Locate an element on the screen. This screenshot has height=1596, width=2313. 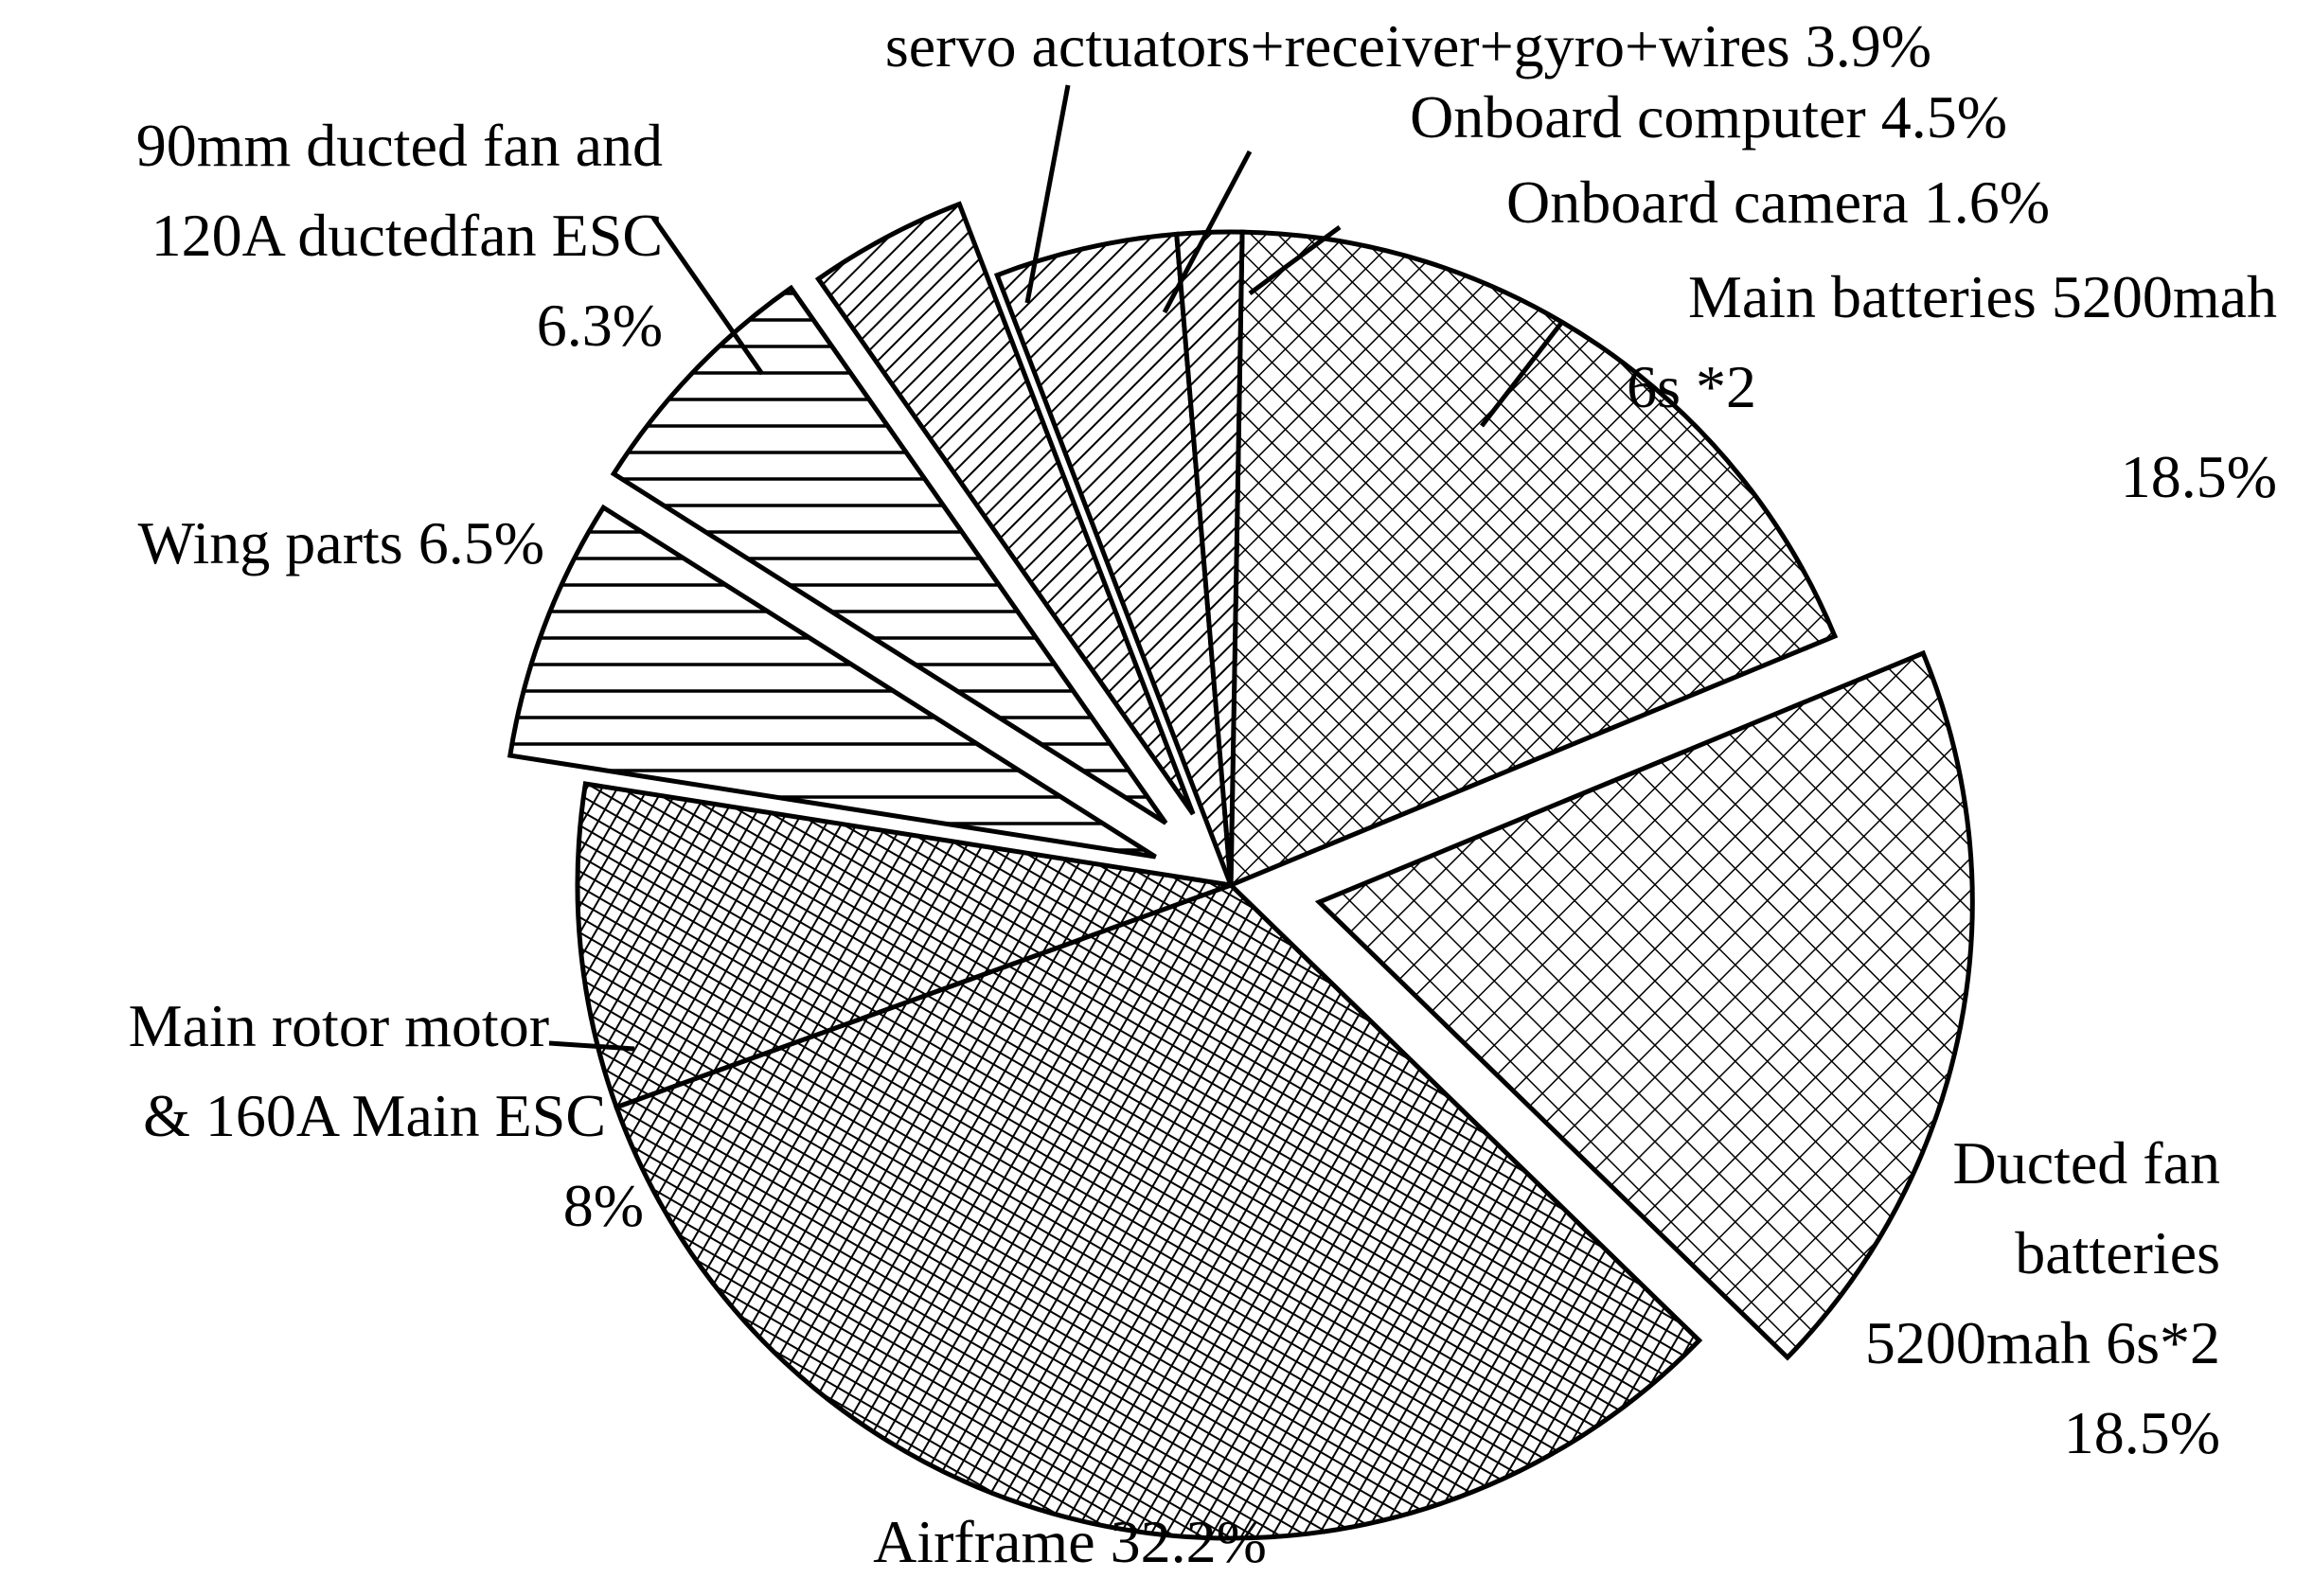
slice-label-3: Main rotor motor & 160A Main ESC 8% is located at coordinates (386, 1115).